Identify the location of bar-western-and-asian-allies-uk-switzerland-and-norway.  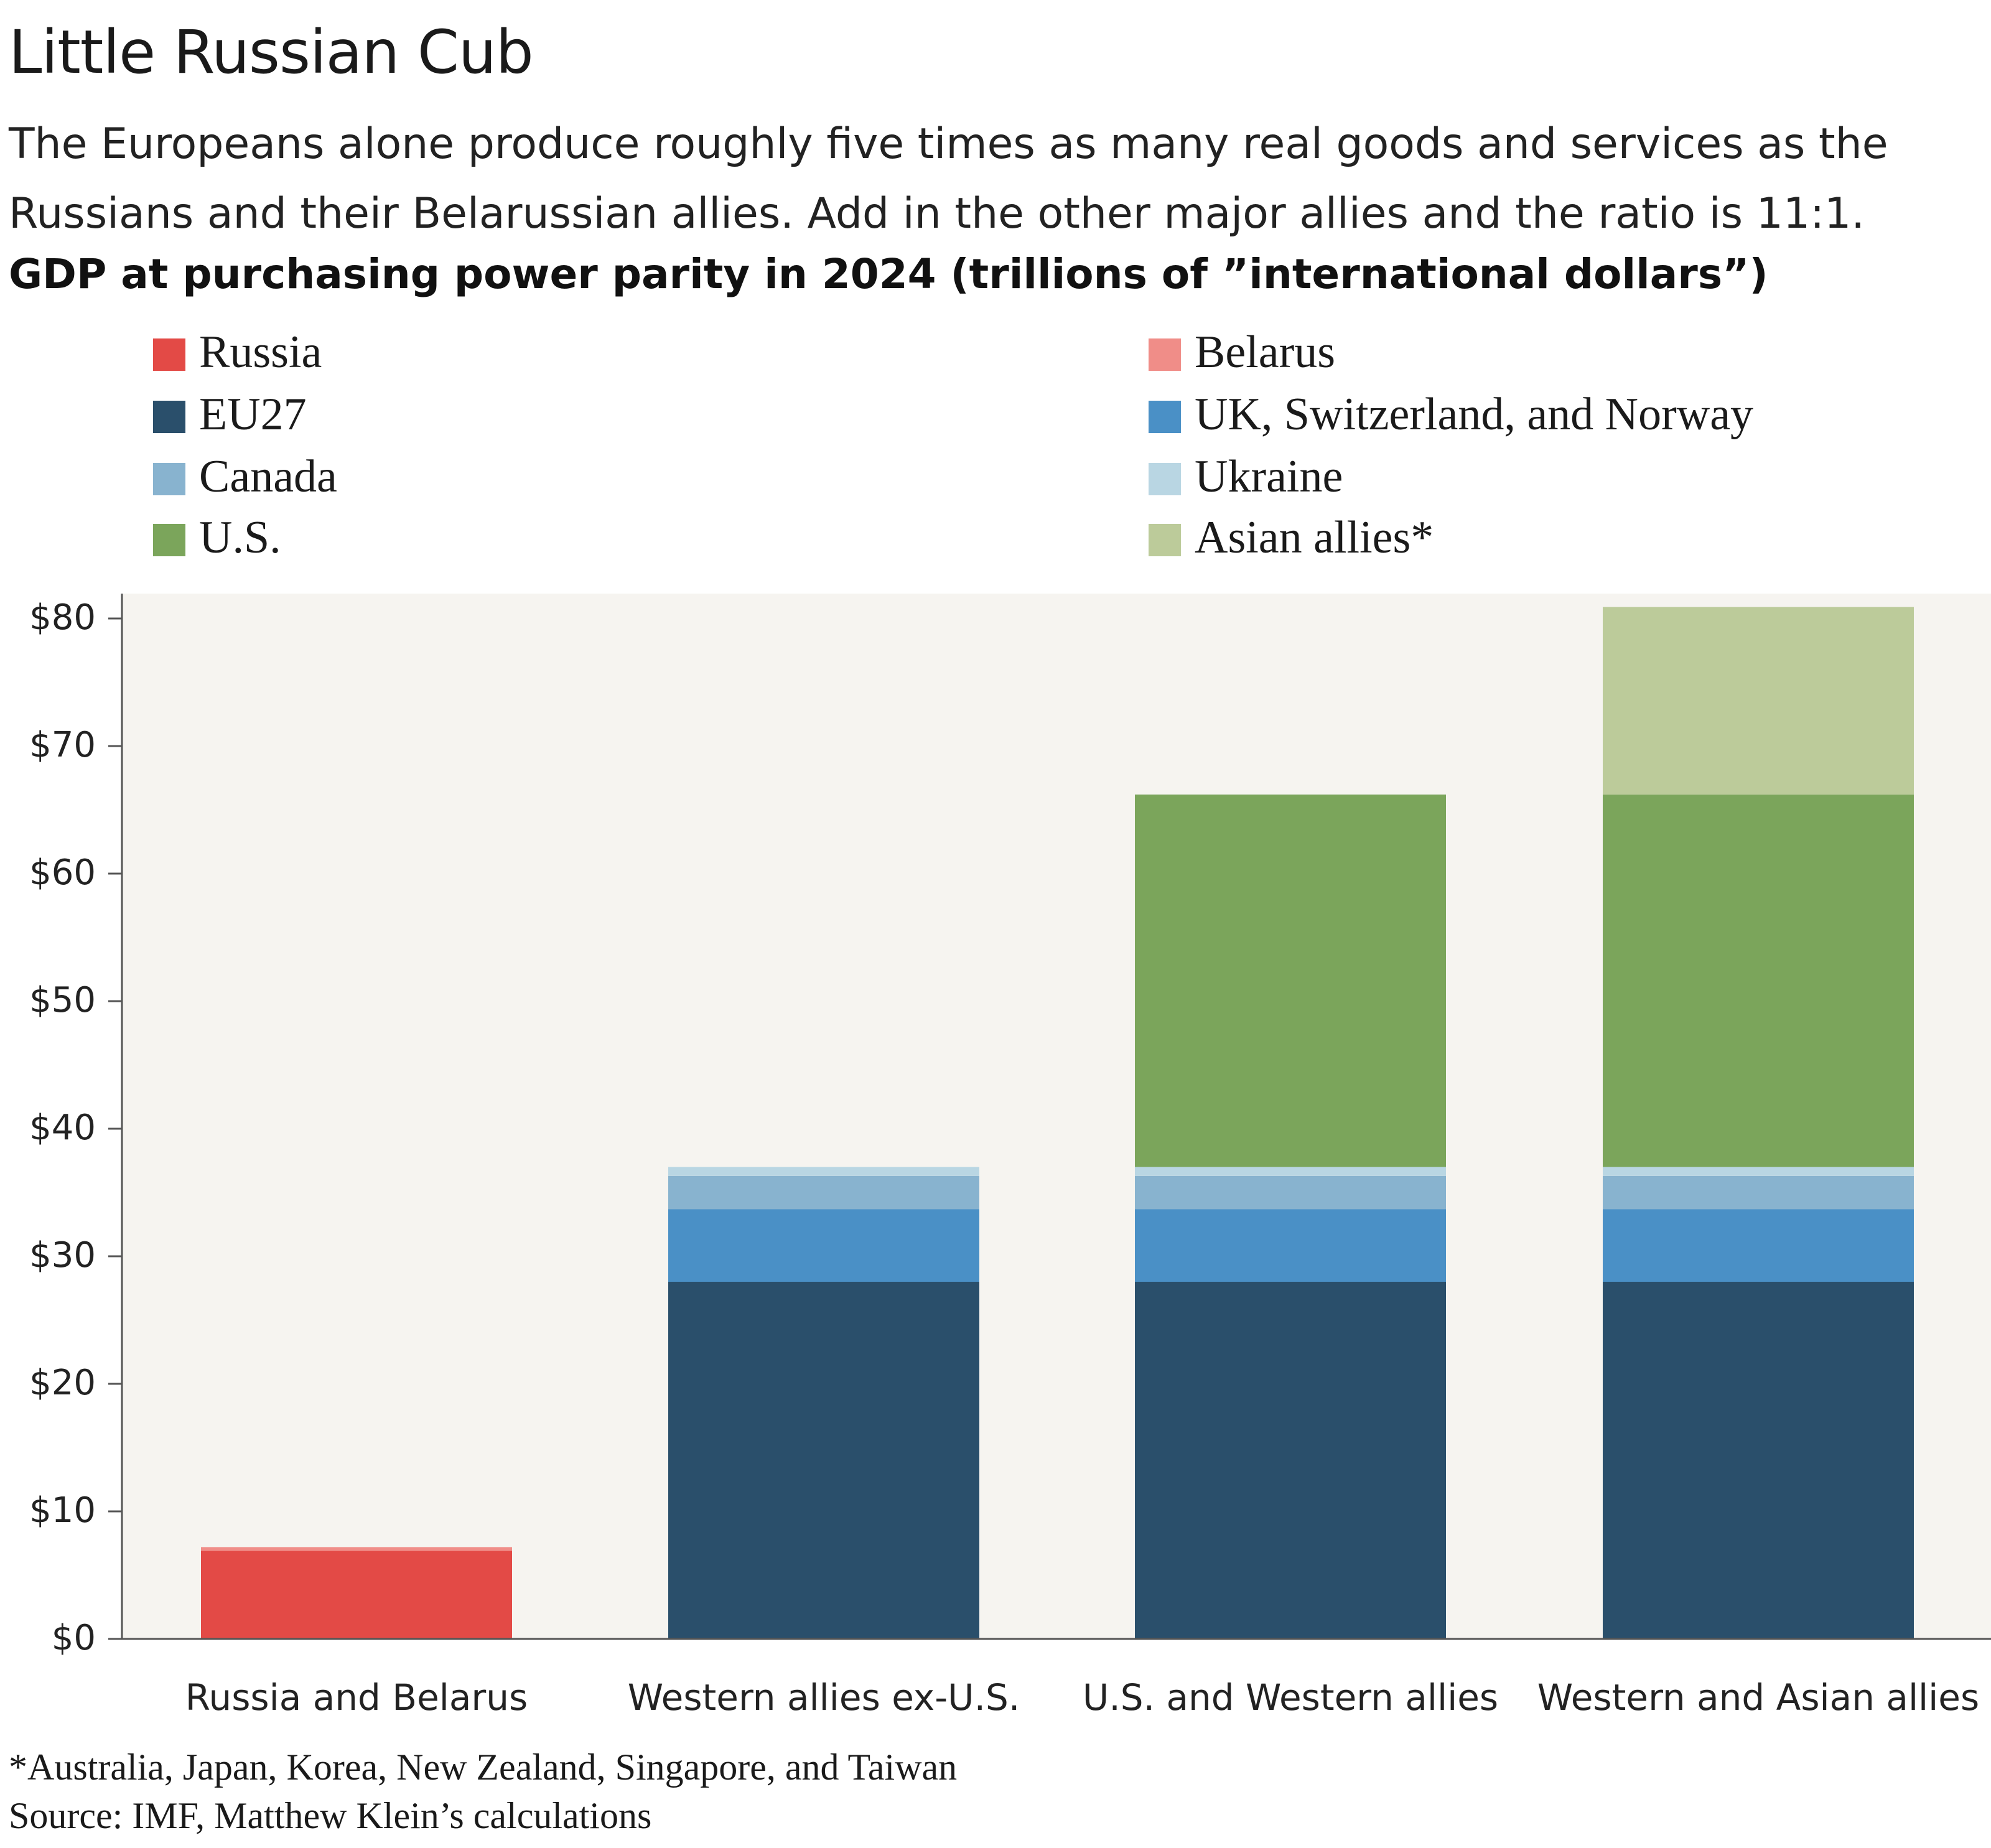
(1758, 1245).